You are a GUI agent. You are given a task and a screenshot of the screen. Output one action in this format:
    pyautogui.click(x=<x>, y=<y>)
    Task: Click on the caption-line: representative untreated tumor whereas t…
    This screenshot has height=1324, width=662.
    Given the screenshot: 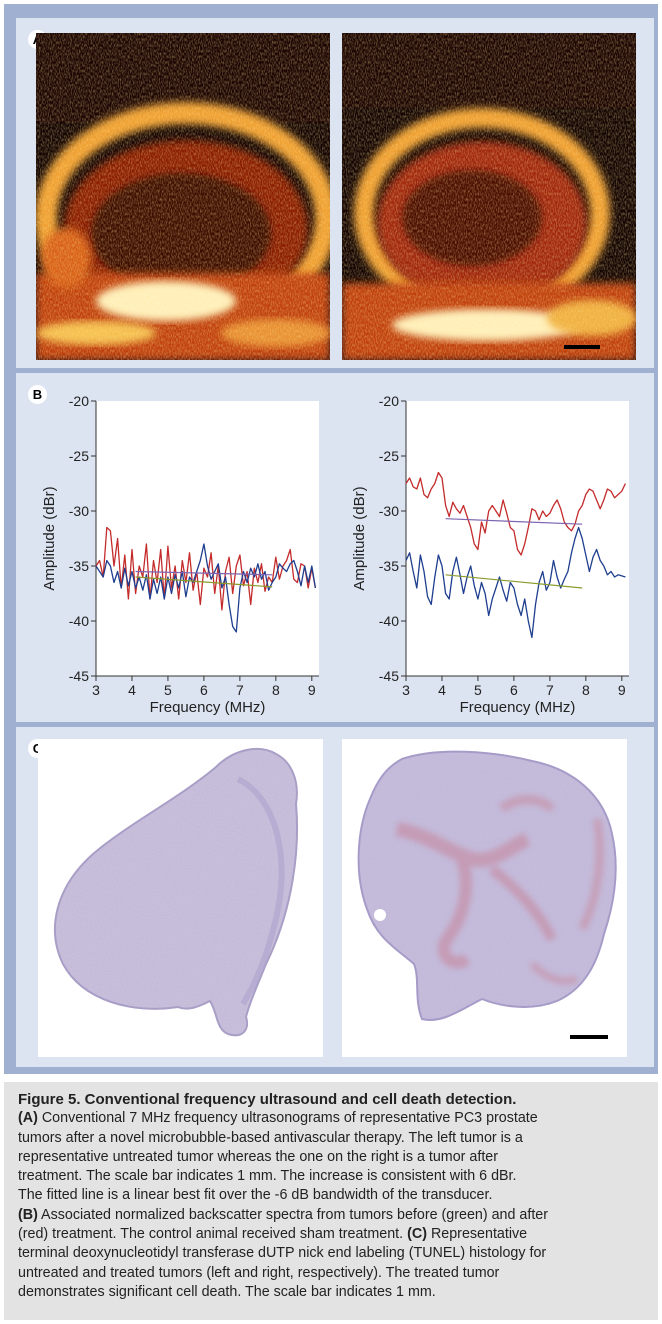 What is the action you would take?
    pyautogui.click(x=258, y=1156)
    